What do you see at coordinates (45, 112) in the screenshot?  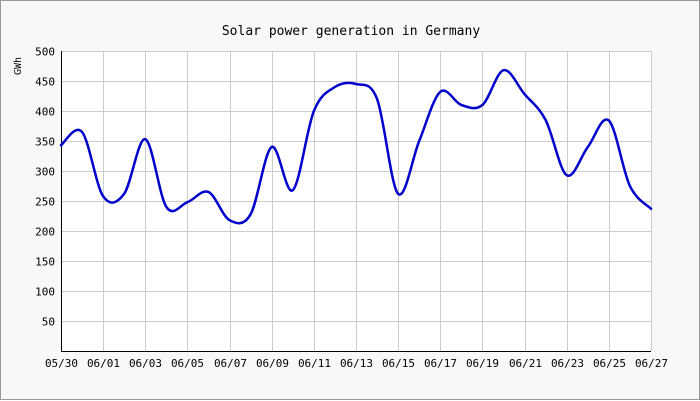 I see `y-tick-label: 400` at bounding box center [45, 112].